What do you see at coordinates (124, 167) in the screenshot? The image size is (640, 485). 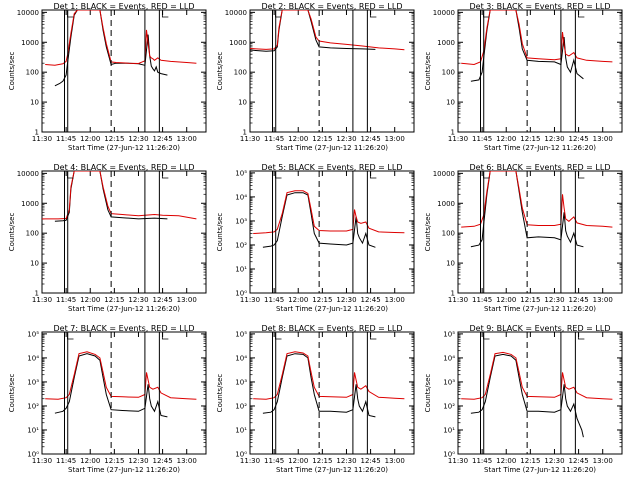 I see `panel-title: Det 4: BLACK = Events, RED = LLD` at bounding box center [124, 167].